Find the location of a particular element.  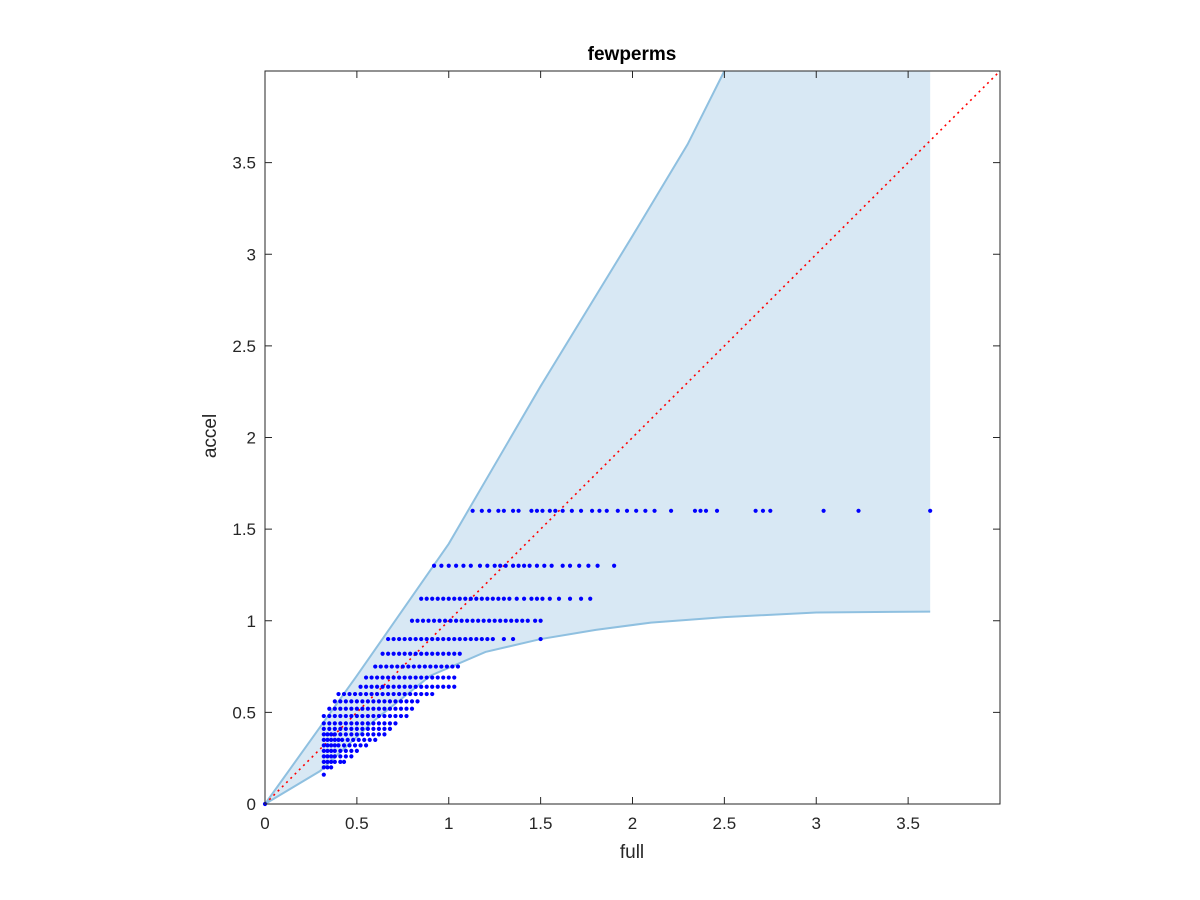

y-tick-label: 3 is located at coordinates (251, 254).